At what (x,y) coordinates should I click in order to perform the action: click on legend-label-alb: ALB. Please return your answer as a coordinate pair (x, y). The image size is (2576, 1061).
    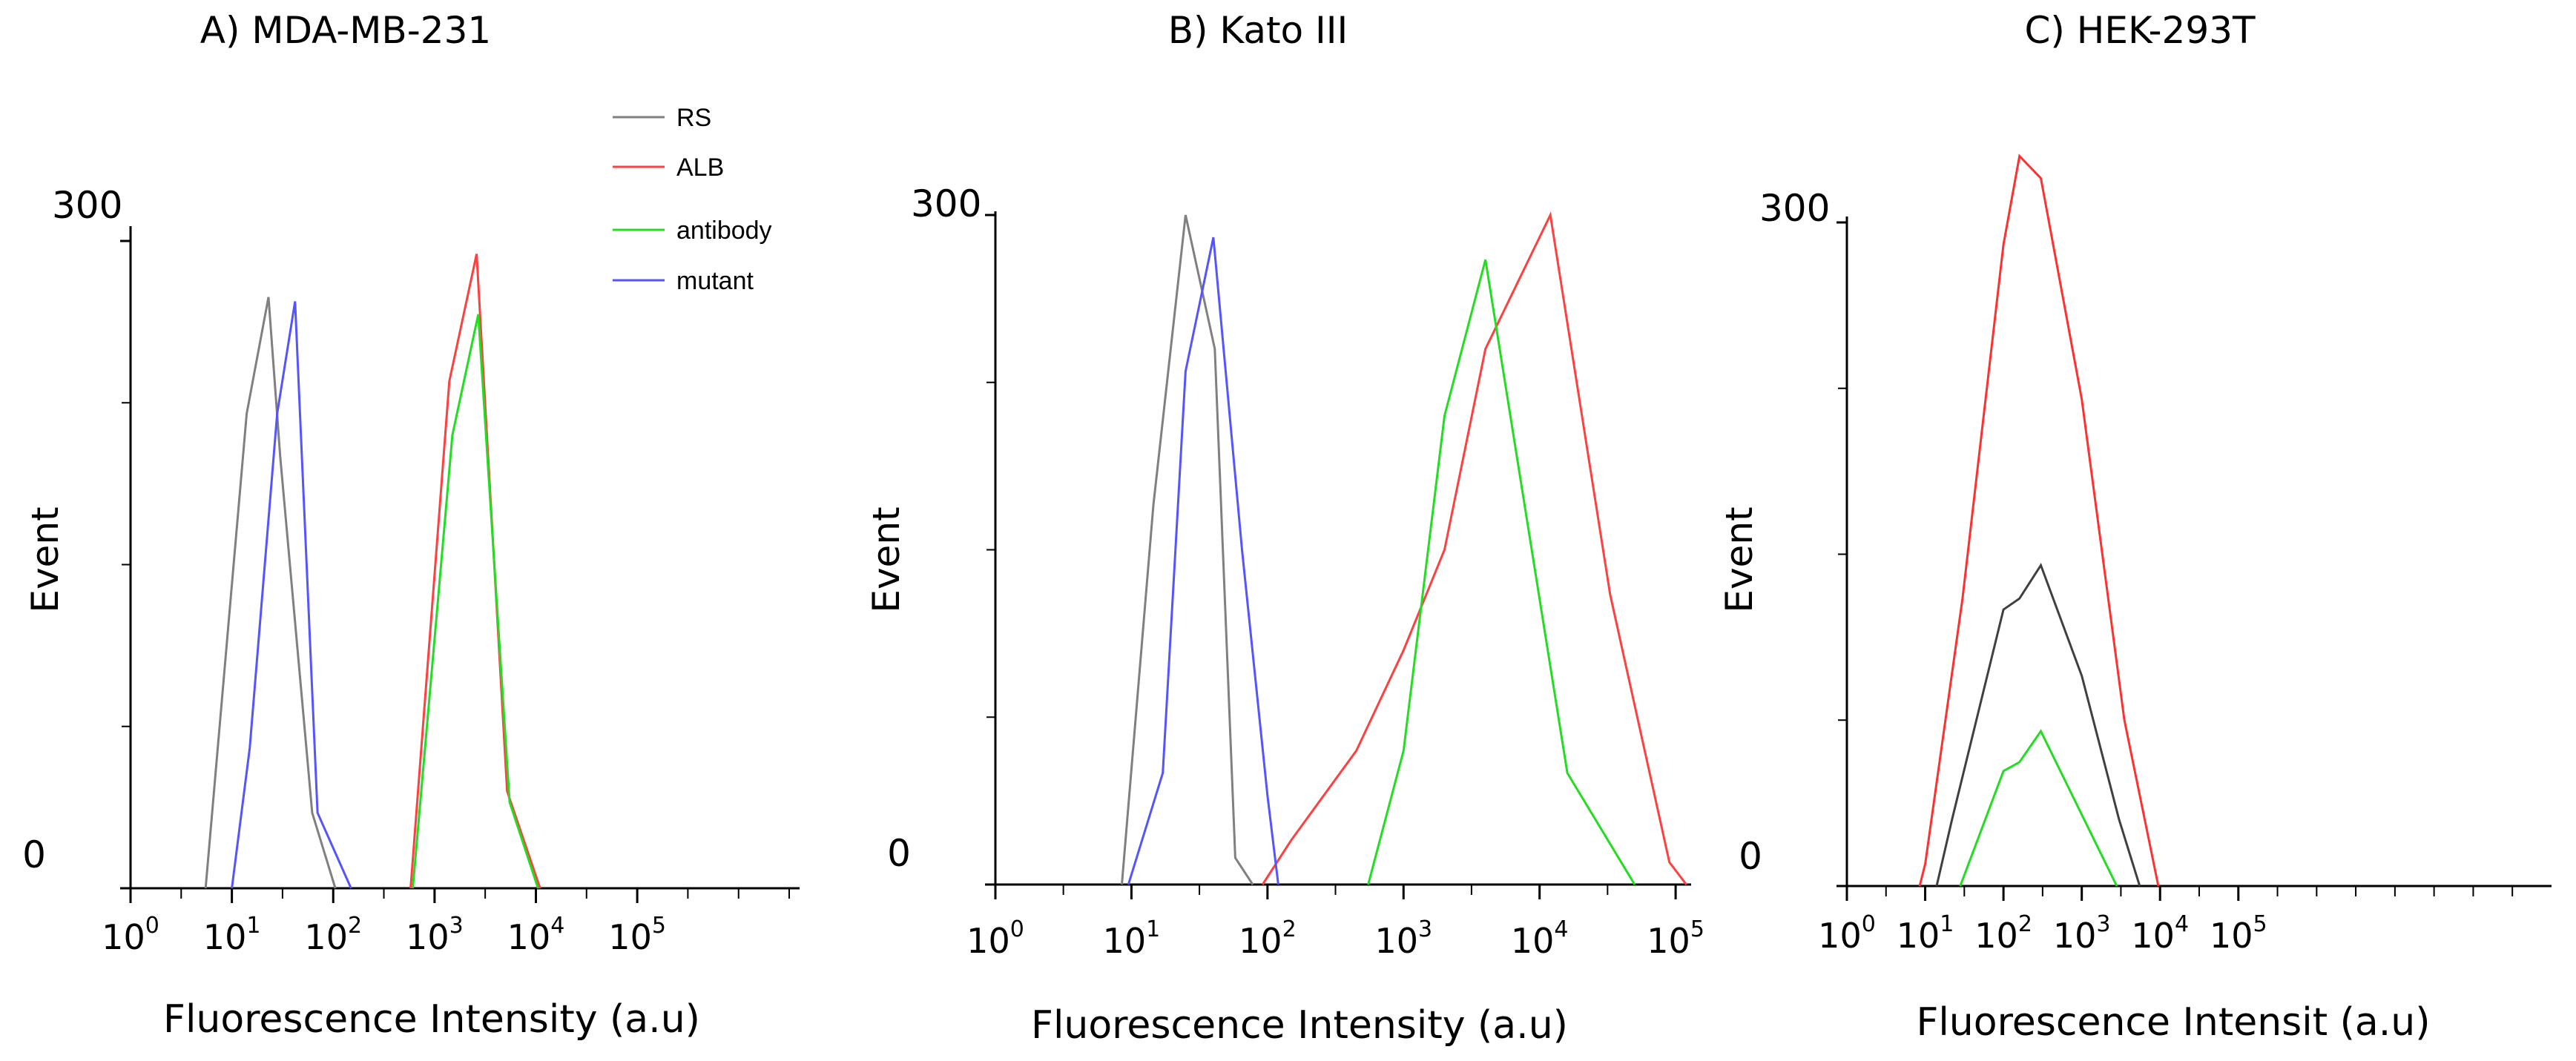
    Looking at the image, I should click on (700, 167).